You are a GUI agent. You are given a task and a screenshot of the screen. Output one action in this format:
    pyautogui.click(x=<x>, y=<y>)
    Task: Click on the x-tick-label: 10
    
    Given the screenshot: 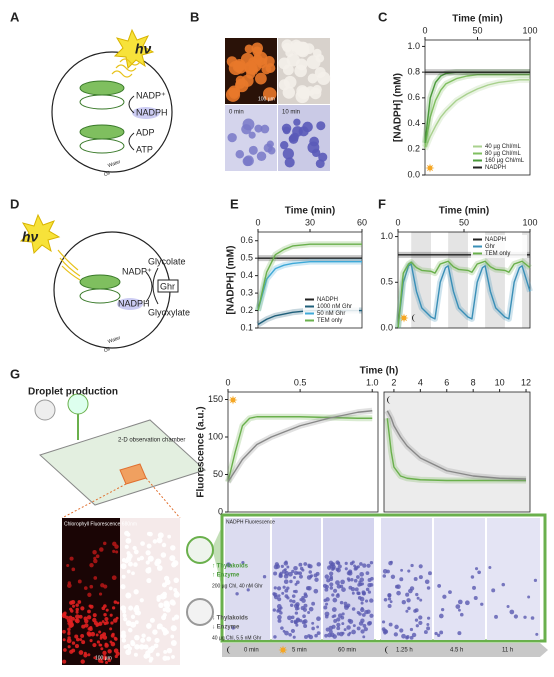 What is the action you would take?
    pyautogui.click(x=500, y=382)
    